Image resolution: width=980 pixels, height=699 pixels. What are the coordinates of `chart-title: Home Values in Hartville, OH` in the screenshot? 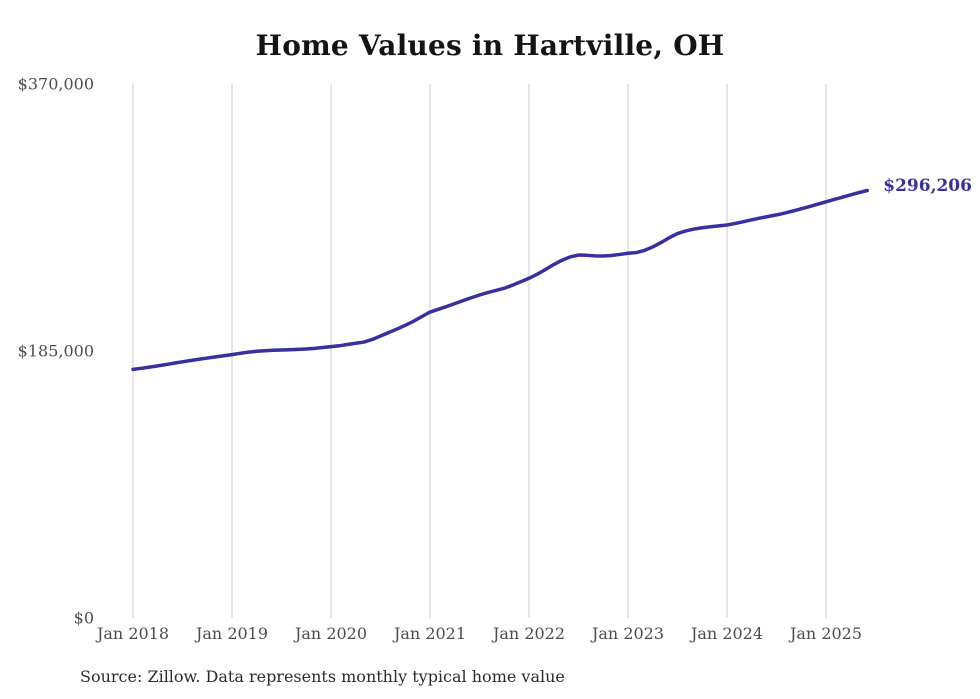 It's located at (490, 45).